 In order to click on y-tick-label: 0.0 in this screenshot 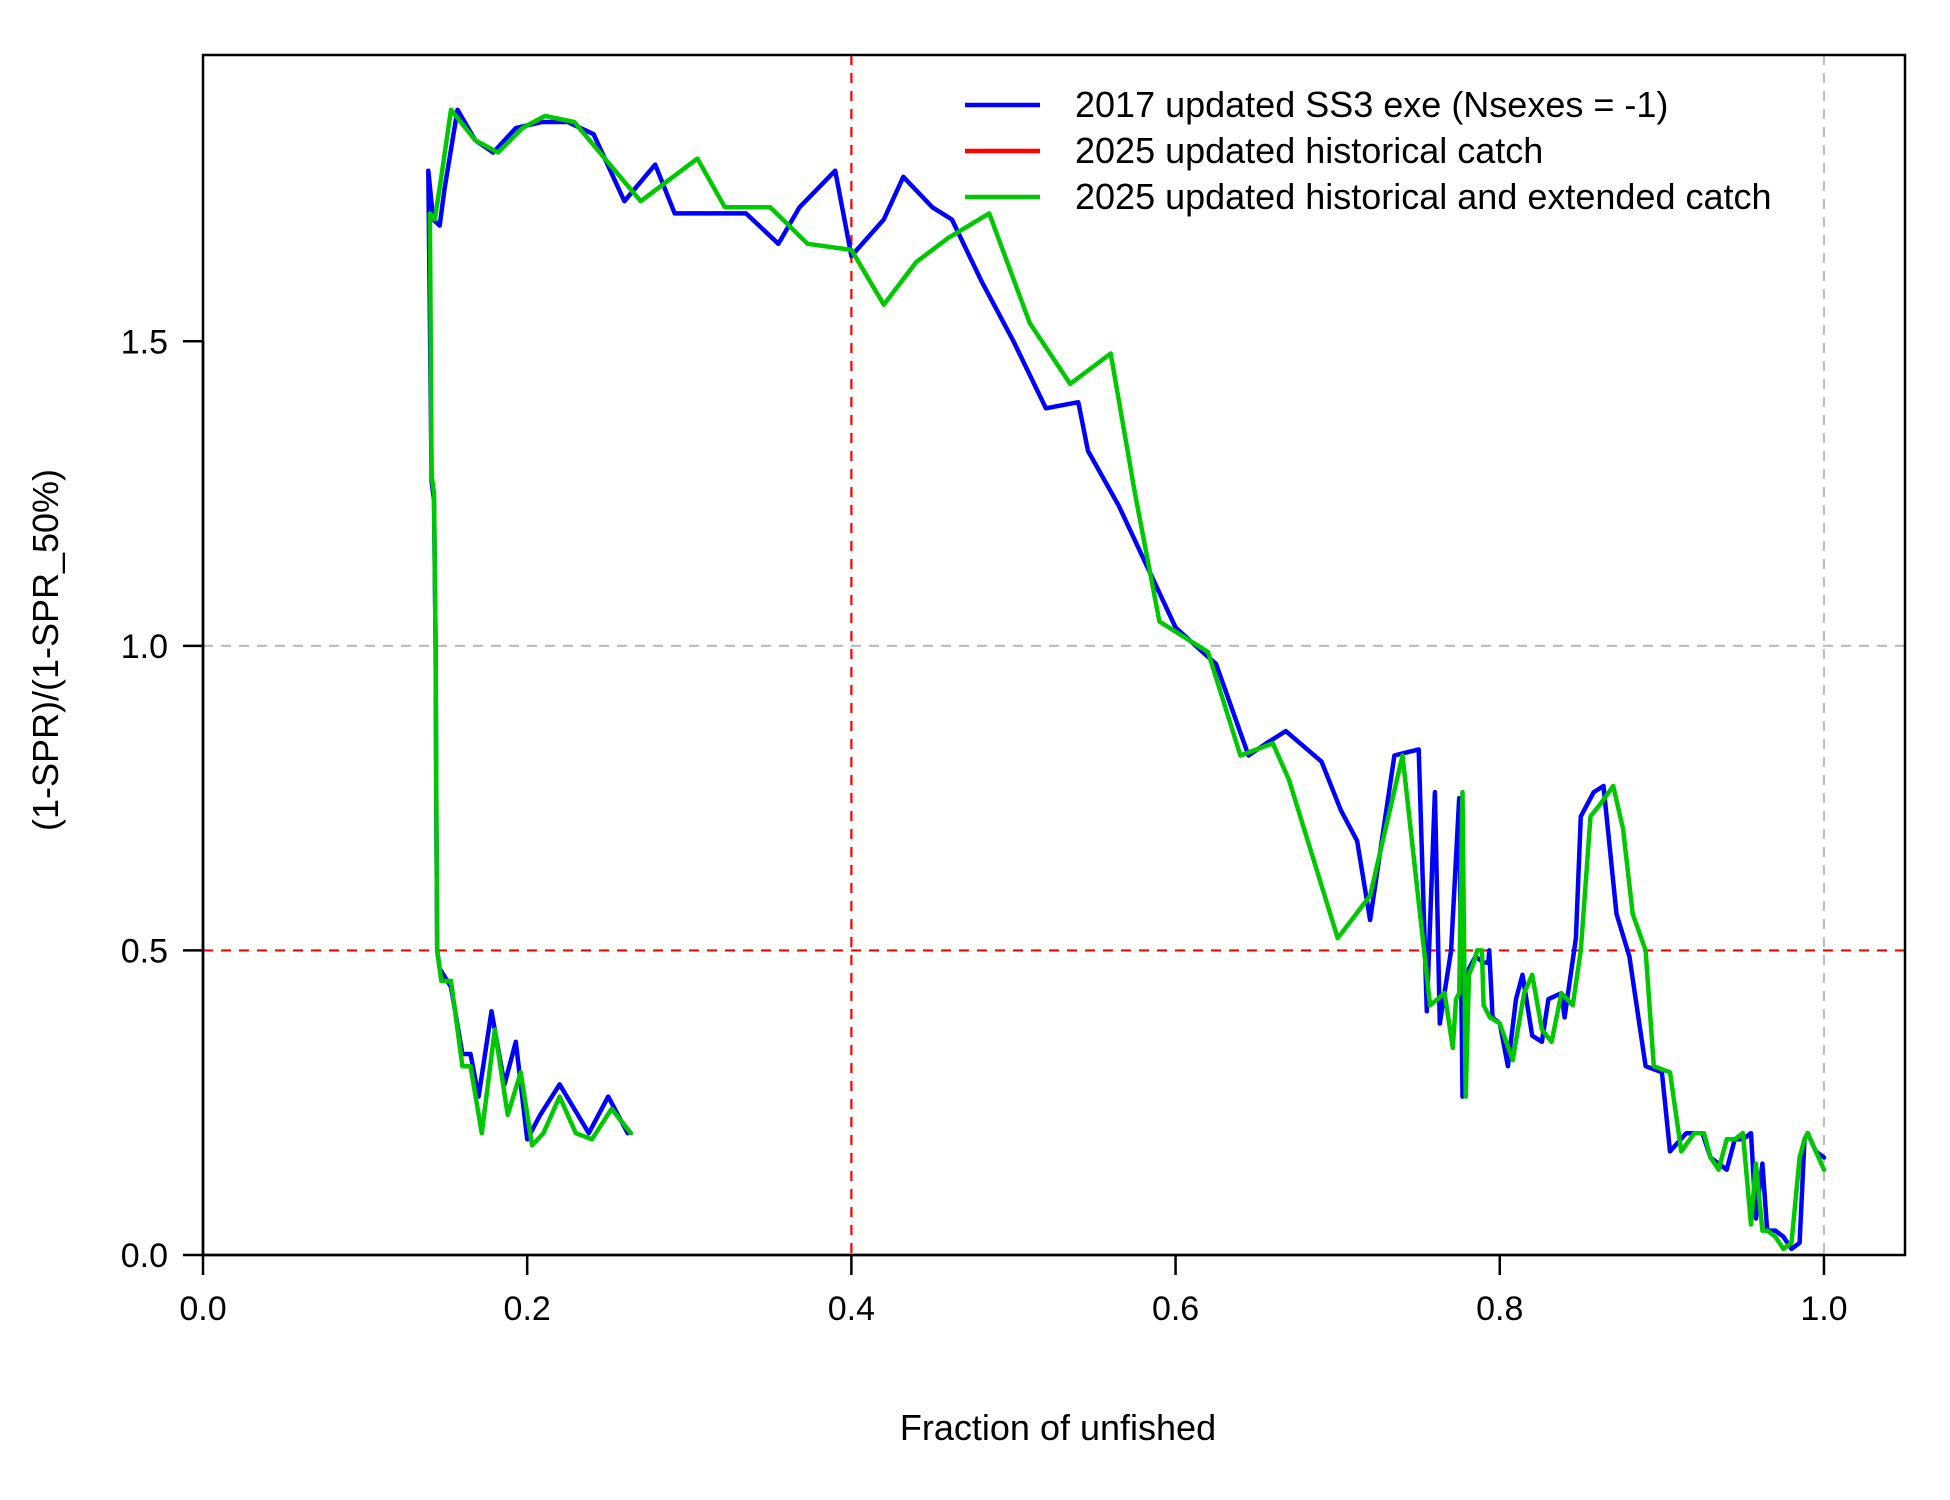, I will do `click(144, 1256)`.